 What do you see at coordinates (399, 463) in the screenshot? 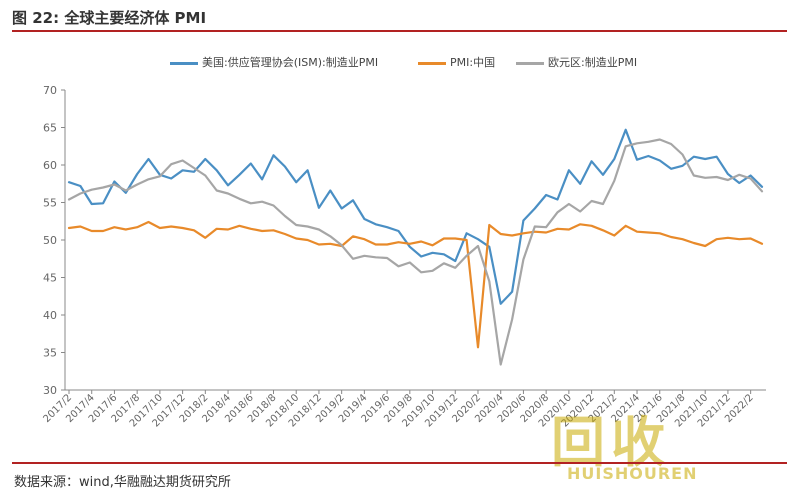
I see `bottom-rule` at bounding box center [399, 463].